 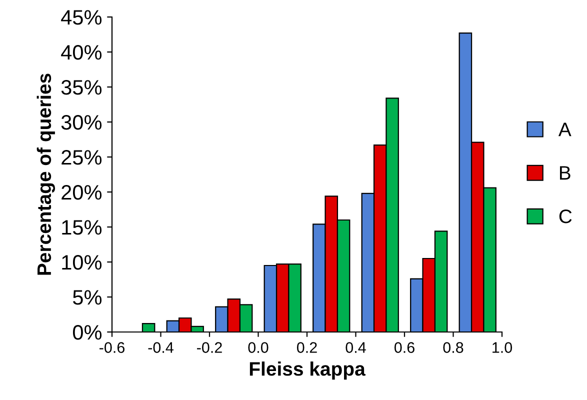 I want to click on y-tick-label: 45%, so click(x=81, y=17).